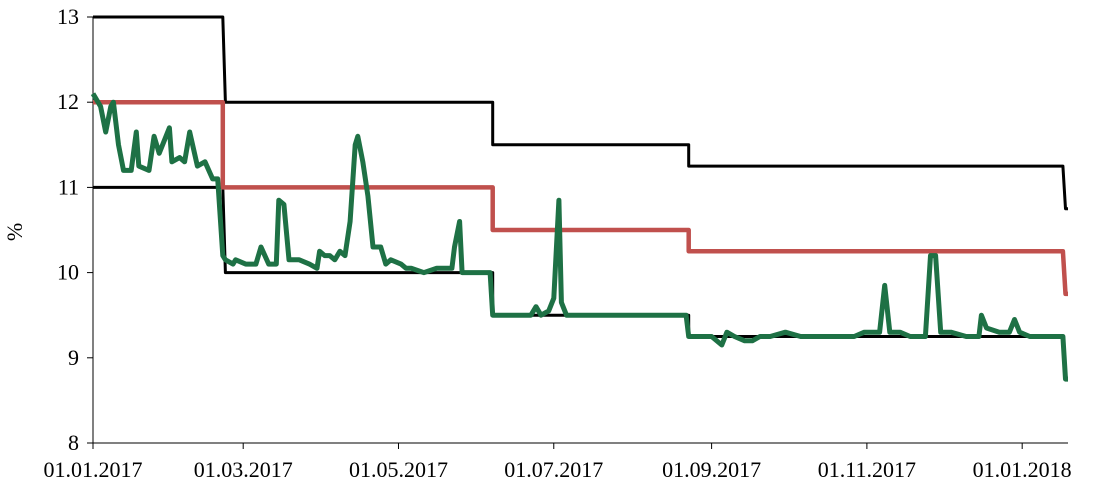  What do you see at coordinates (93, 469) in the screenshot?
I see `x-tick-label: 01.01.2017` at bounding box center [93, 469].